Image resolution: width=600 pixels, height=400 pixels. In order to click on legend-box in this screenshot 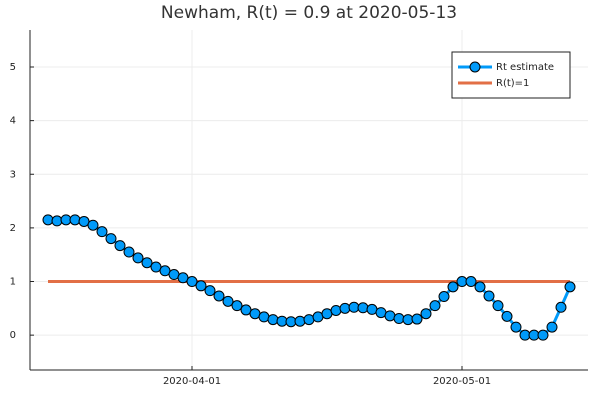, I will do `click(511, 75)`.